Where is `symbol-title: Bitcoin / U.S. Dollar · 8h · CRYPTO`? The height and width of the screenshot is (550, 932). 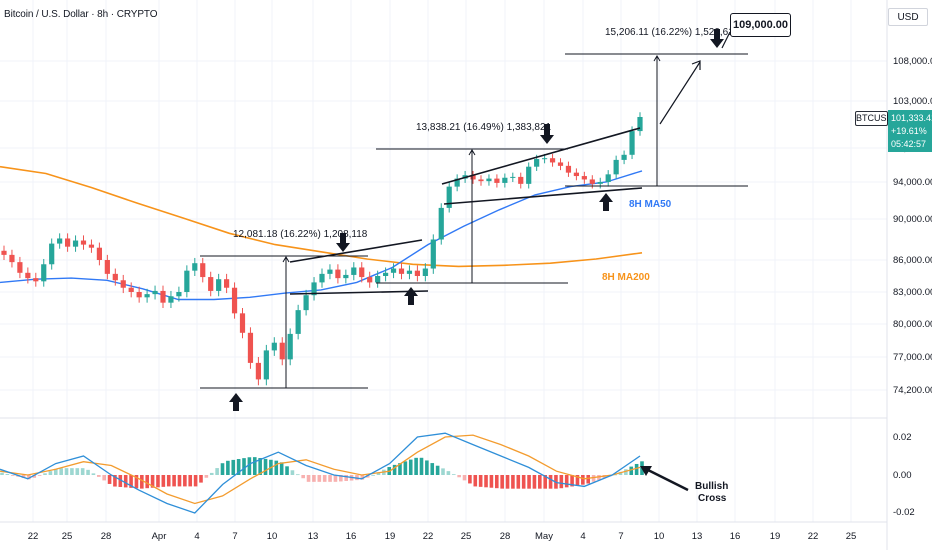
symbol-title: Bitcoin / U.S. Dollar · 8h · CRYPTO is located at coordinates (81, 14).